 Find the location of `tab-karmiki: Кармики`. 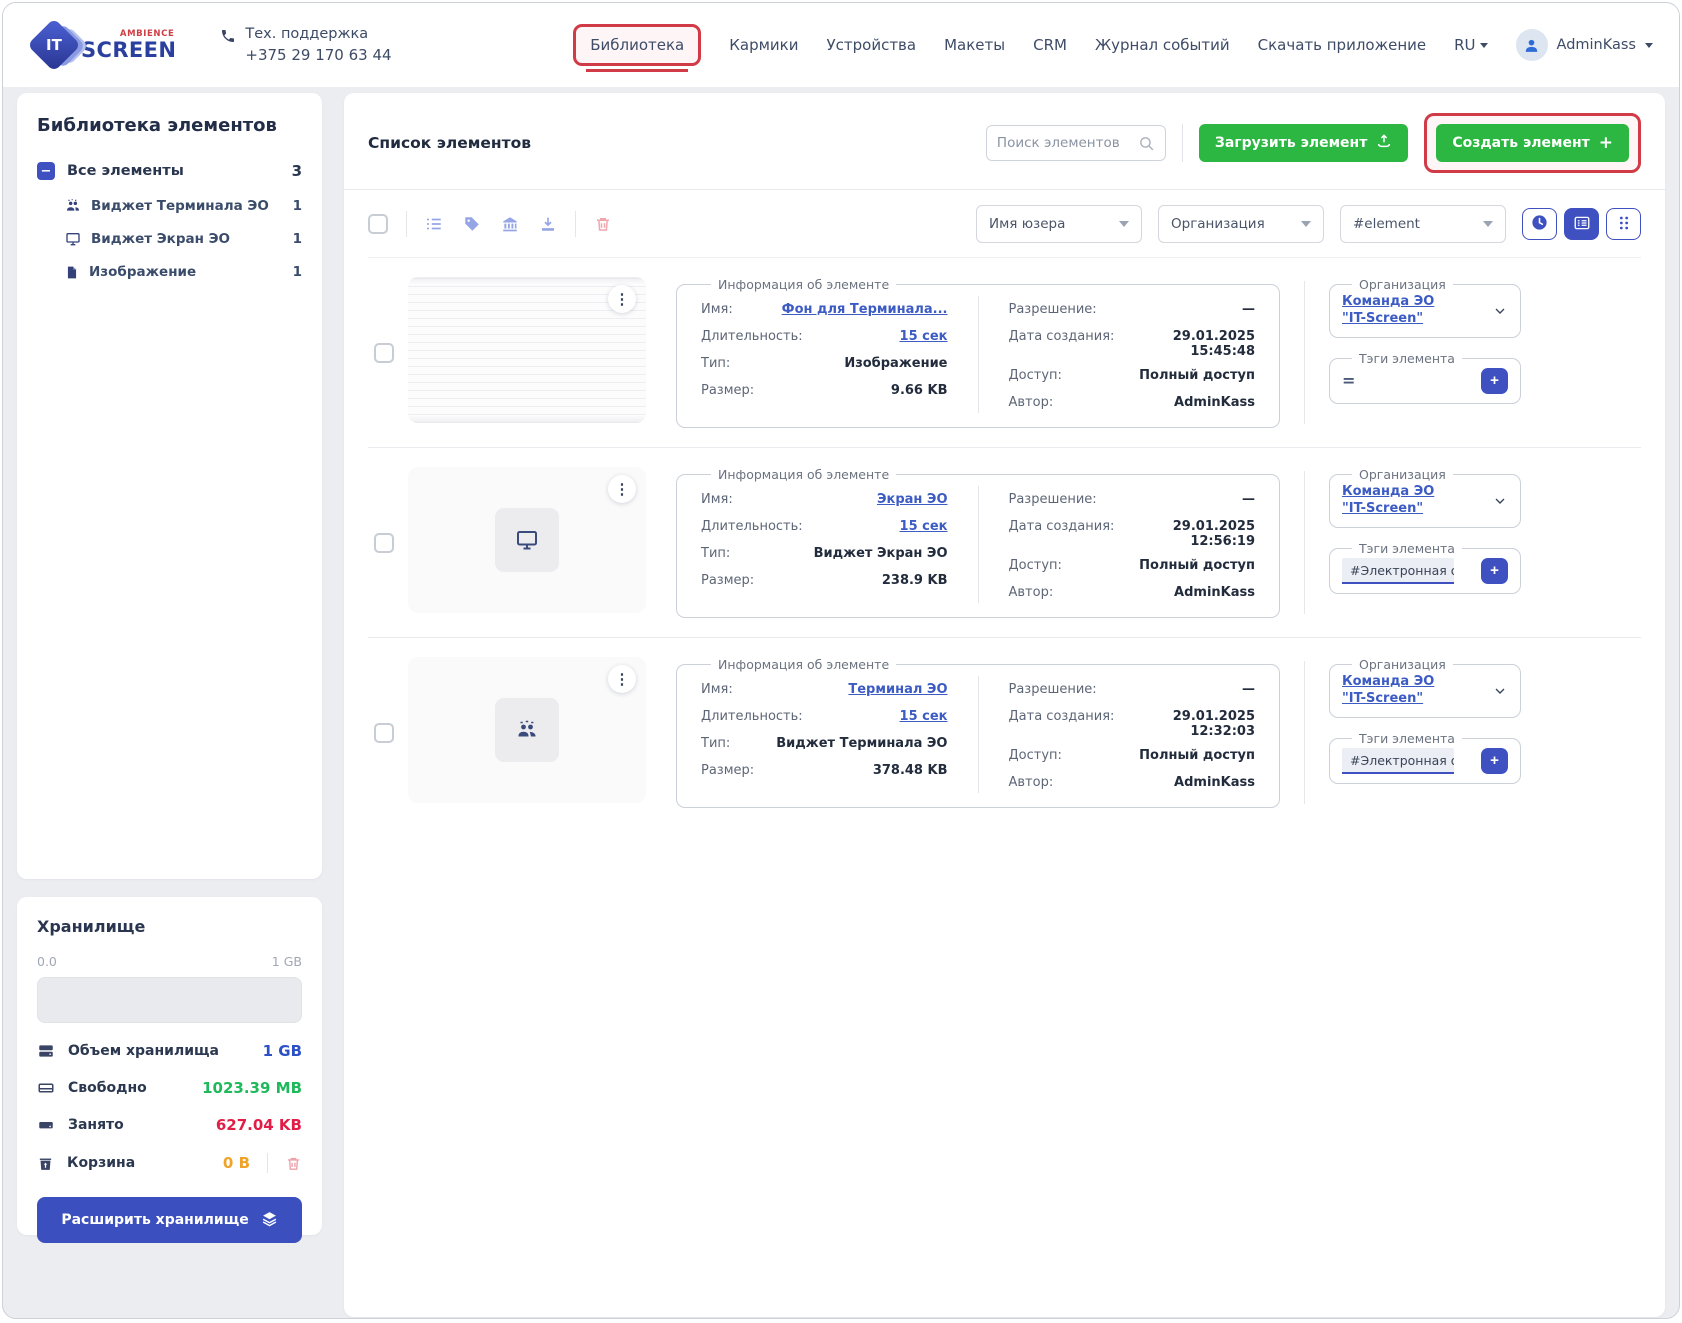

tab-karmiki: Кармики is located at coordinates (764, 45).